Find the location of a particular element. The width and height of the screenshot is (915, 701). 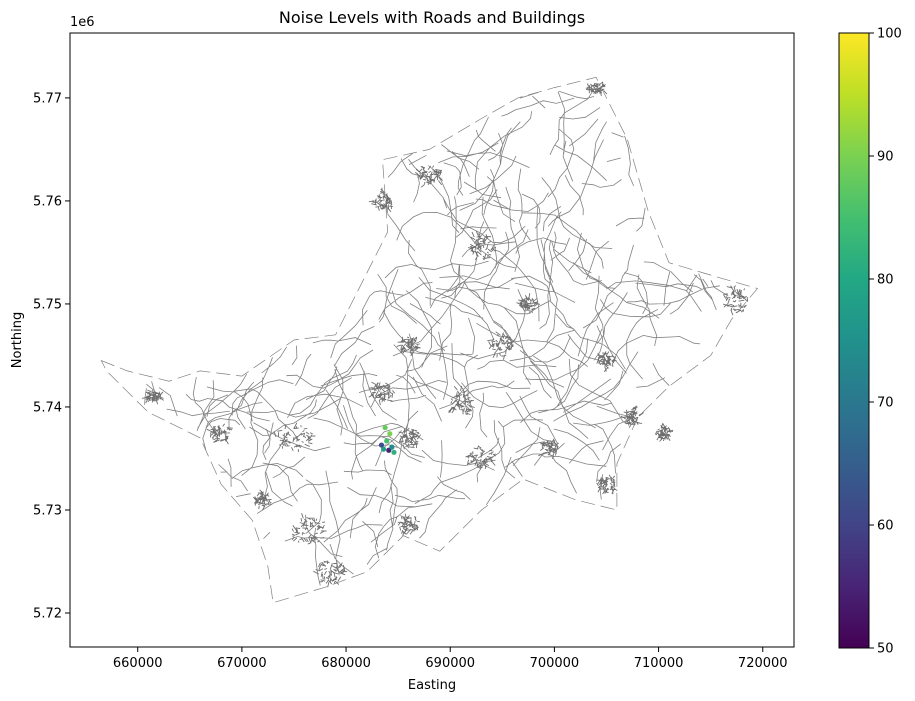

y-tick-label: 5.74 is located at coordinates (47, 407).